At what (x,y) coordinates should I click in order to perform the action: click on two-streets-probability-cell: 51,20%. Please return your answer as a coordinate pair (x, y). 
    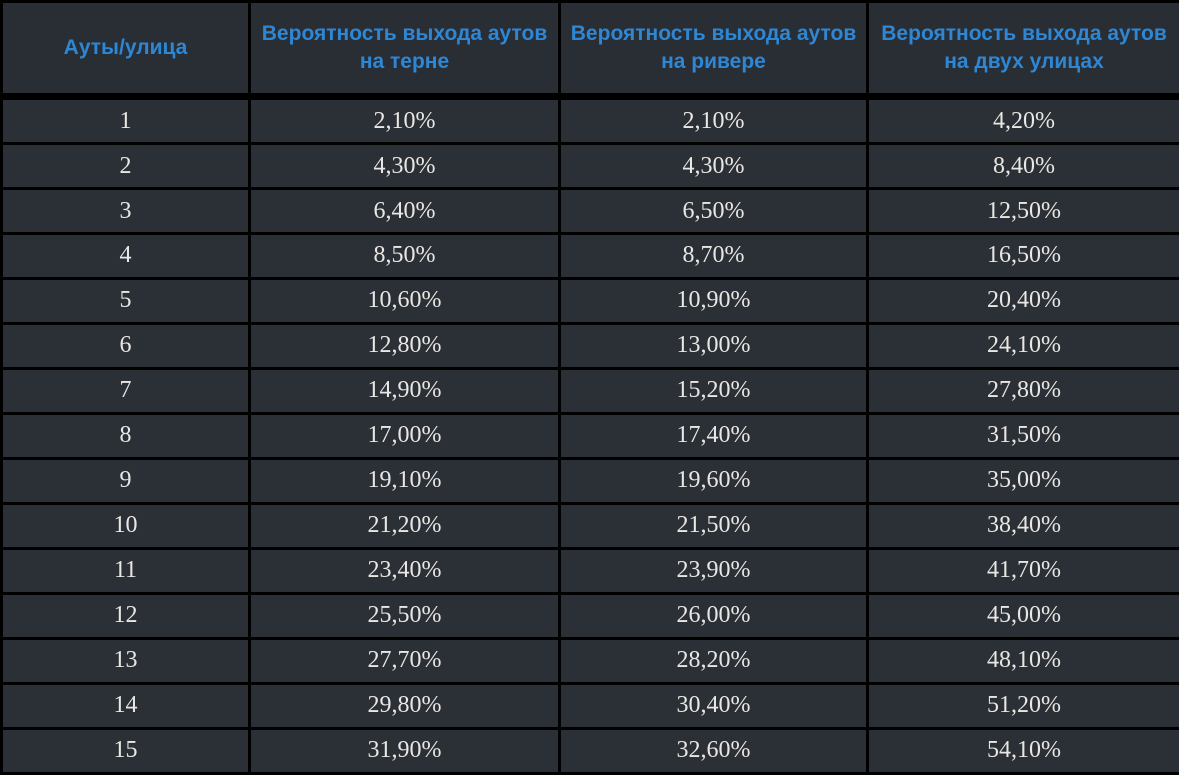
    Looking at the image, I should click on (1022, 705).